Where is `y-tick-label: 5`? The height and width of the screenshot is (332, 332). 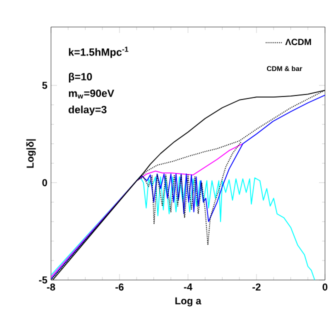
y-tick-label: 5 is located at coordinates (45, 85).